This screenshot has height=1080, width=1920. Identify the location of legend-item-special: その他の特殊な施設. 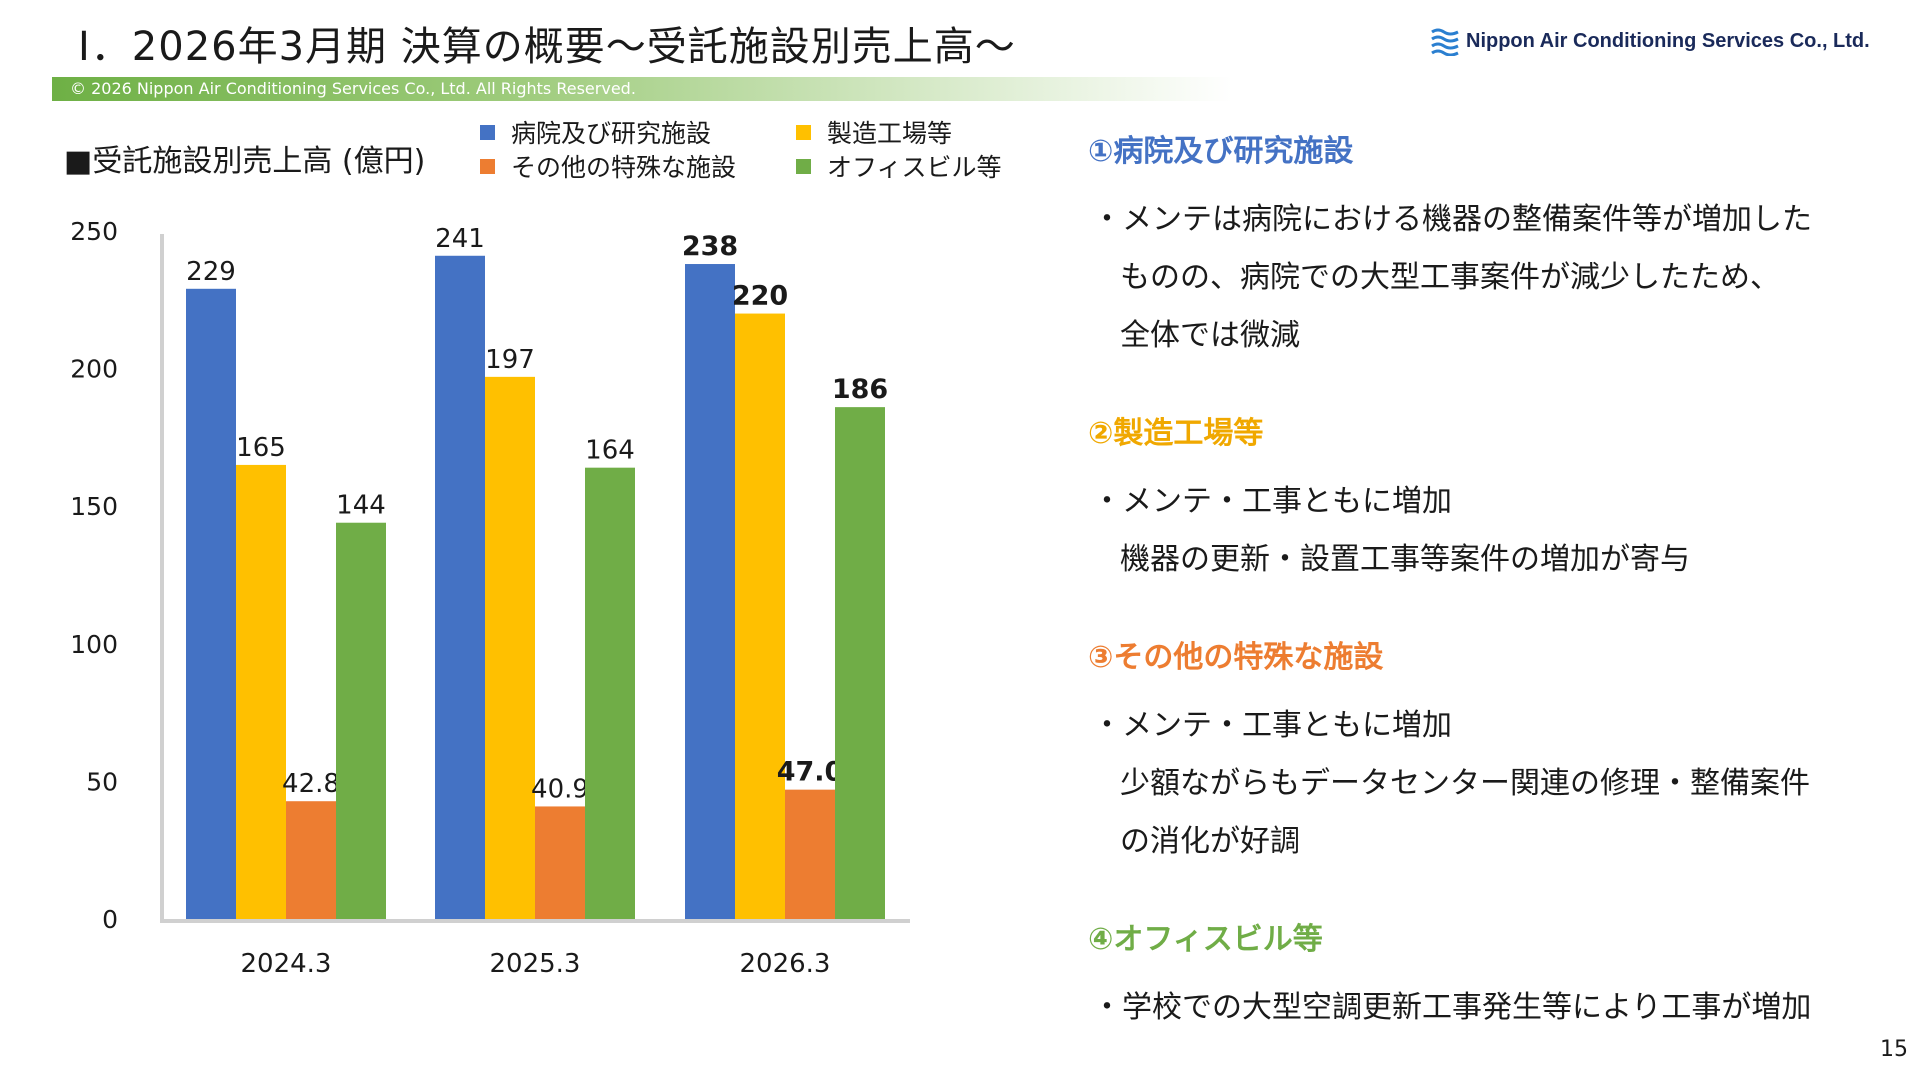
(608, 166).